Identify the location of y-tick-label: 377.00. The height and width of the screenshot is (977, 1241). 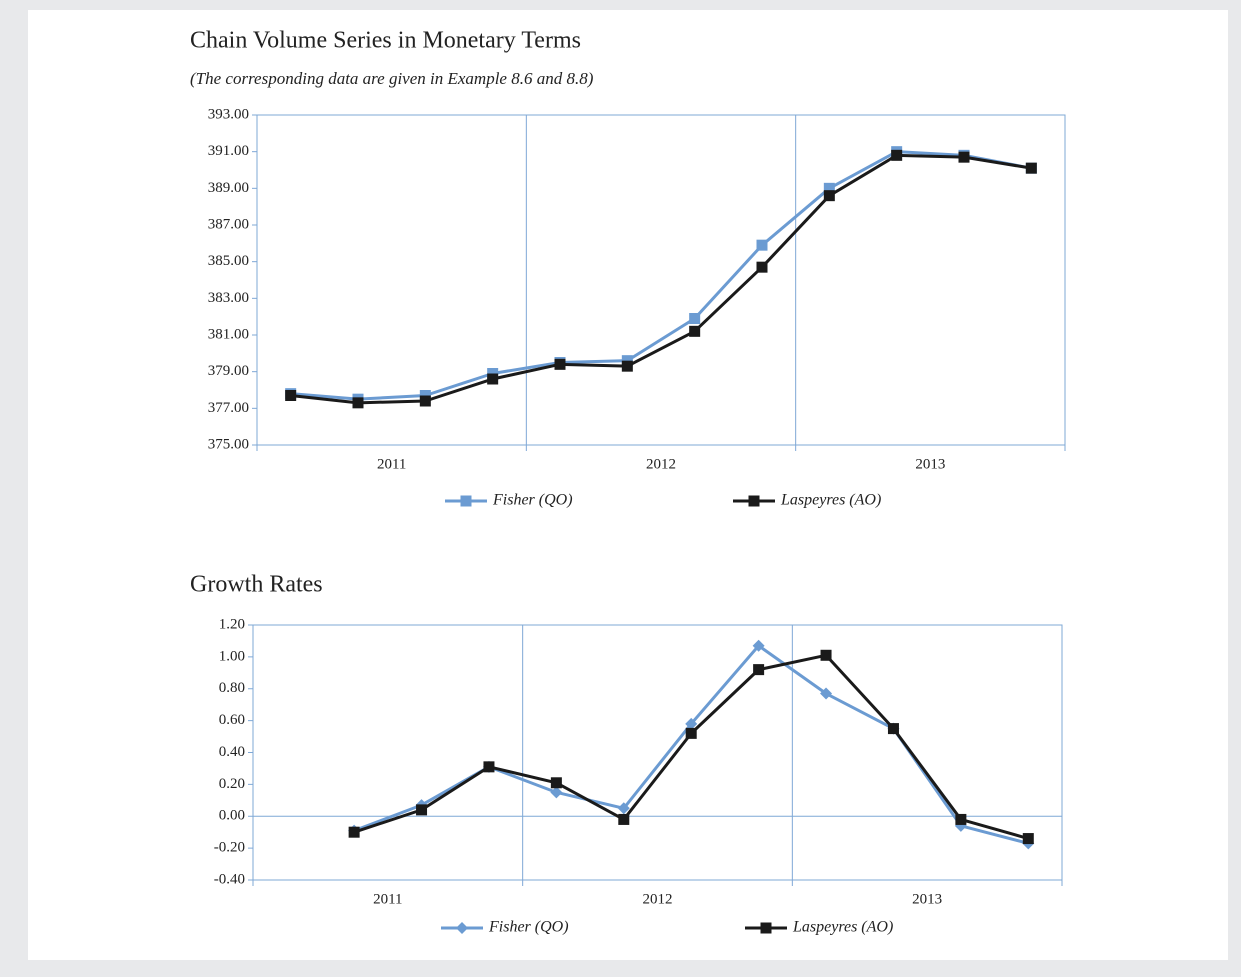
(228, 408).